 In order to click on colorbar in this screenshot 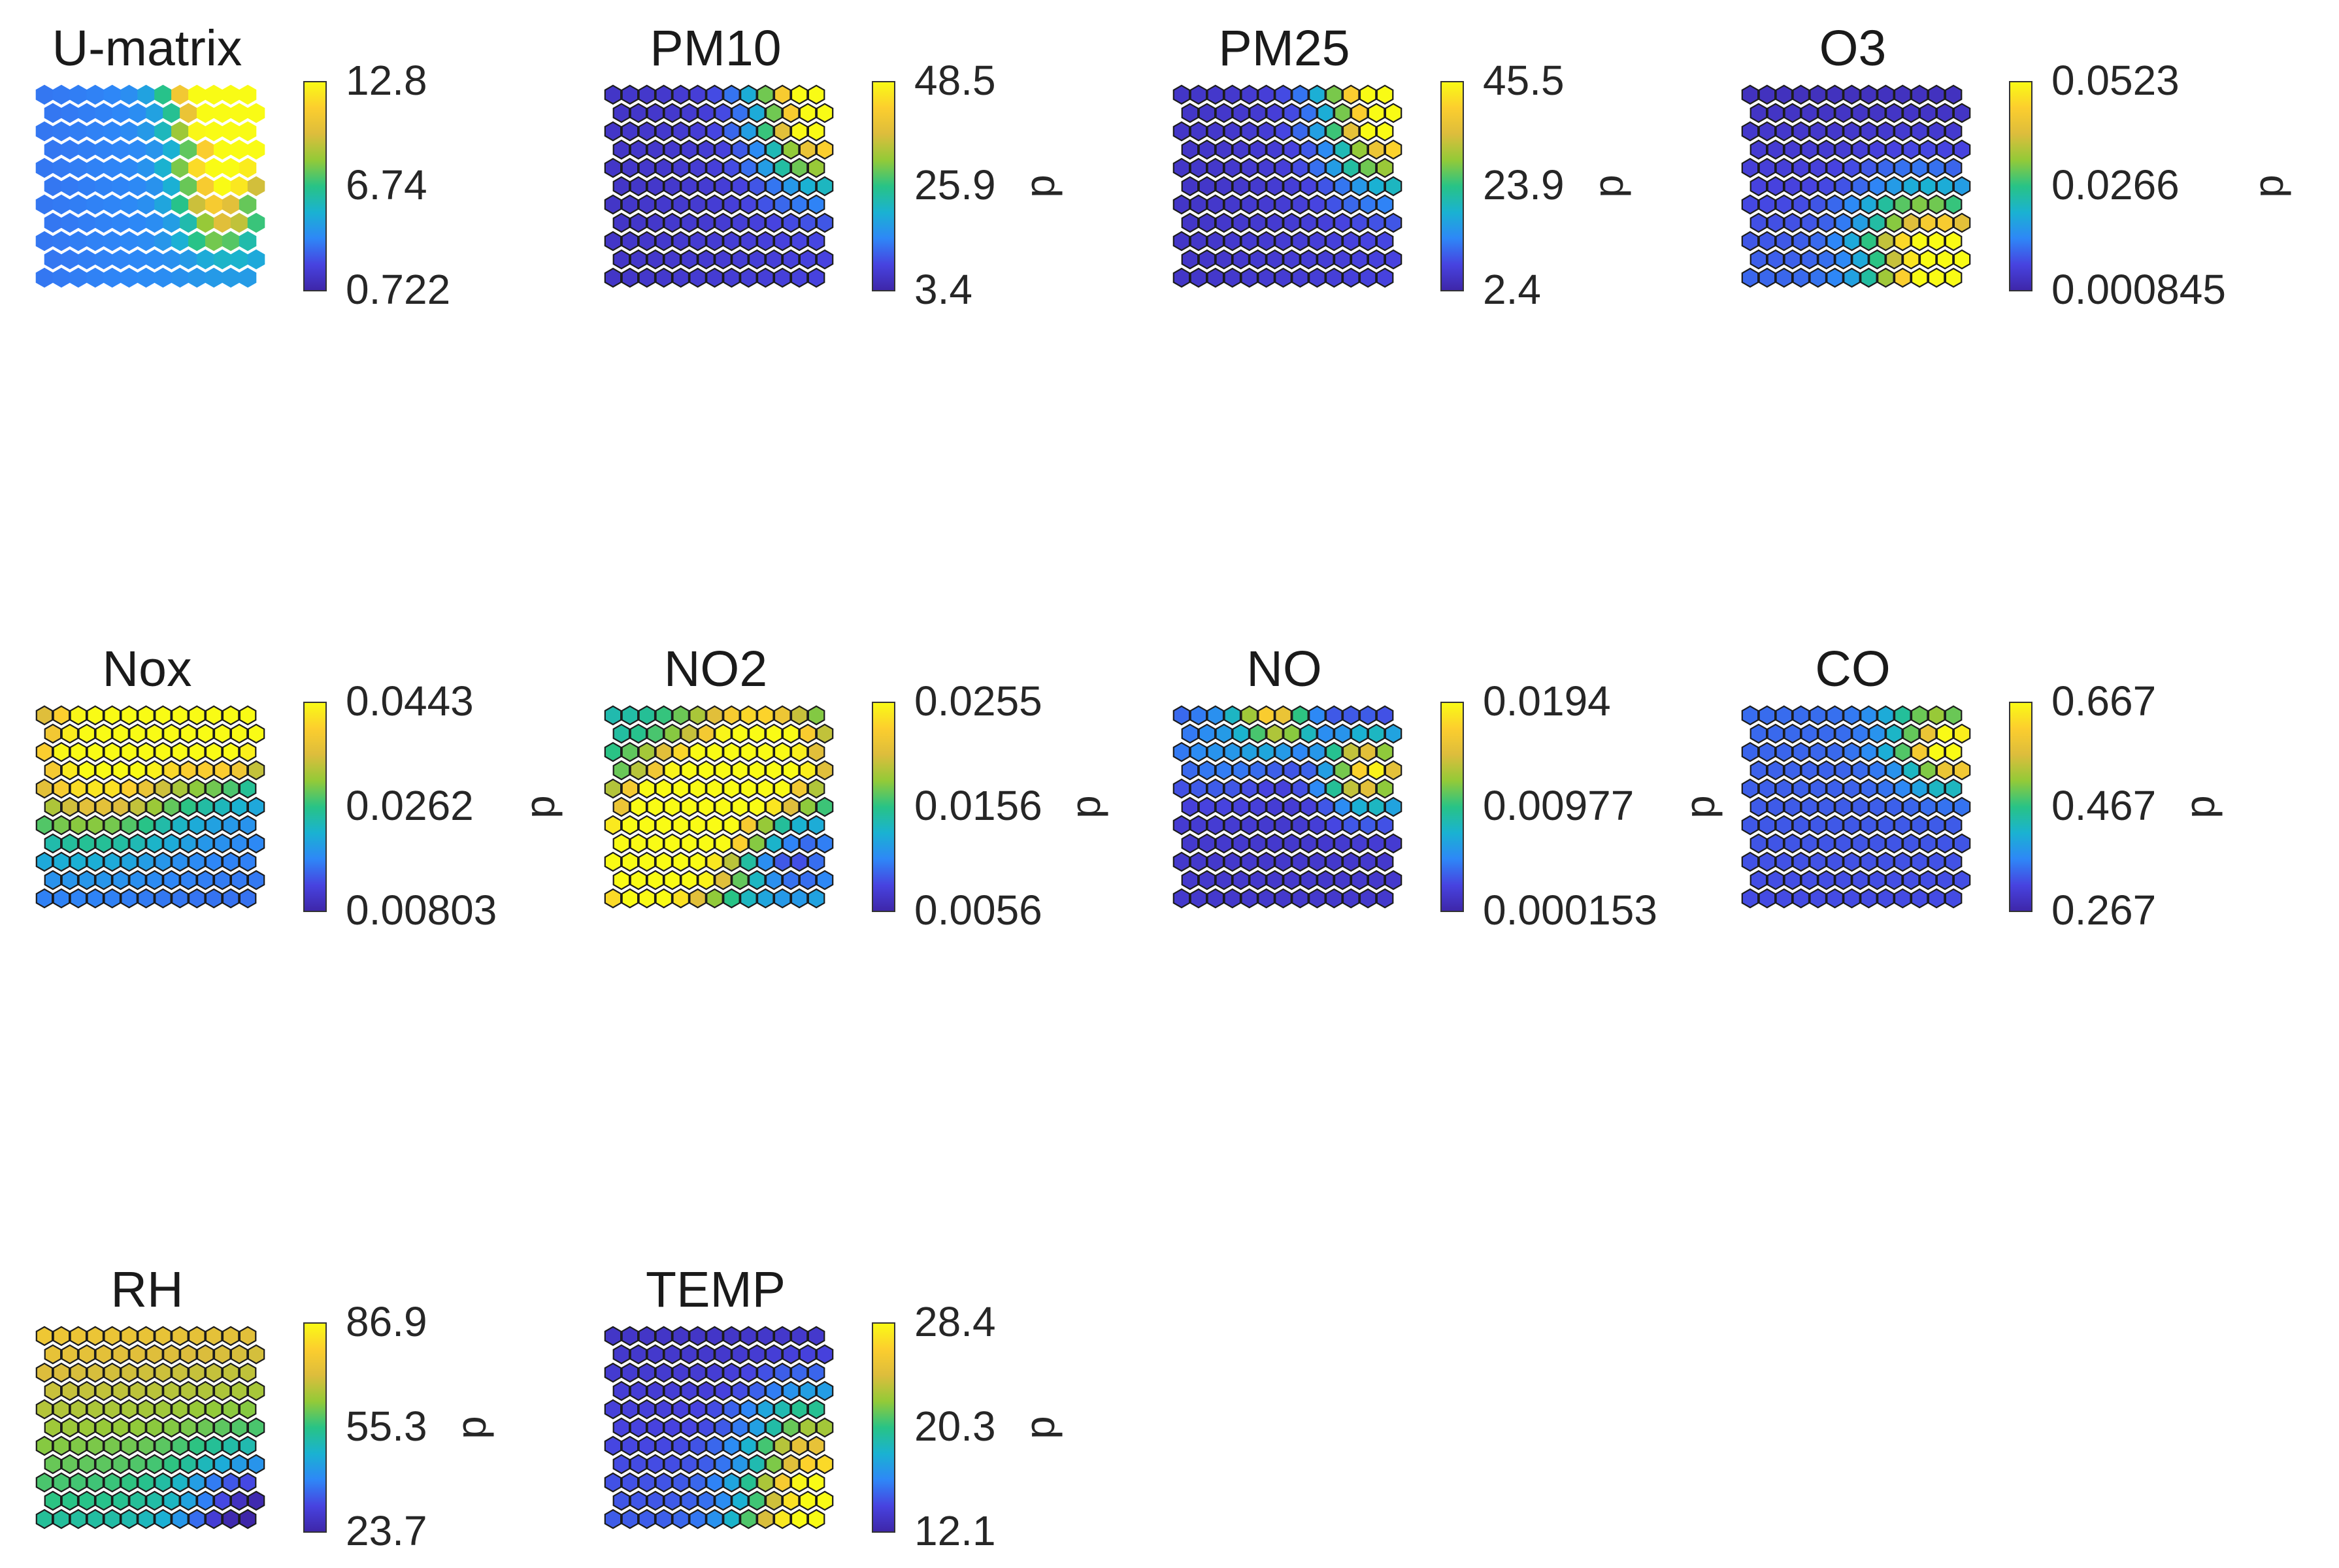, I will do `click(1452, 807)`.